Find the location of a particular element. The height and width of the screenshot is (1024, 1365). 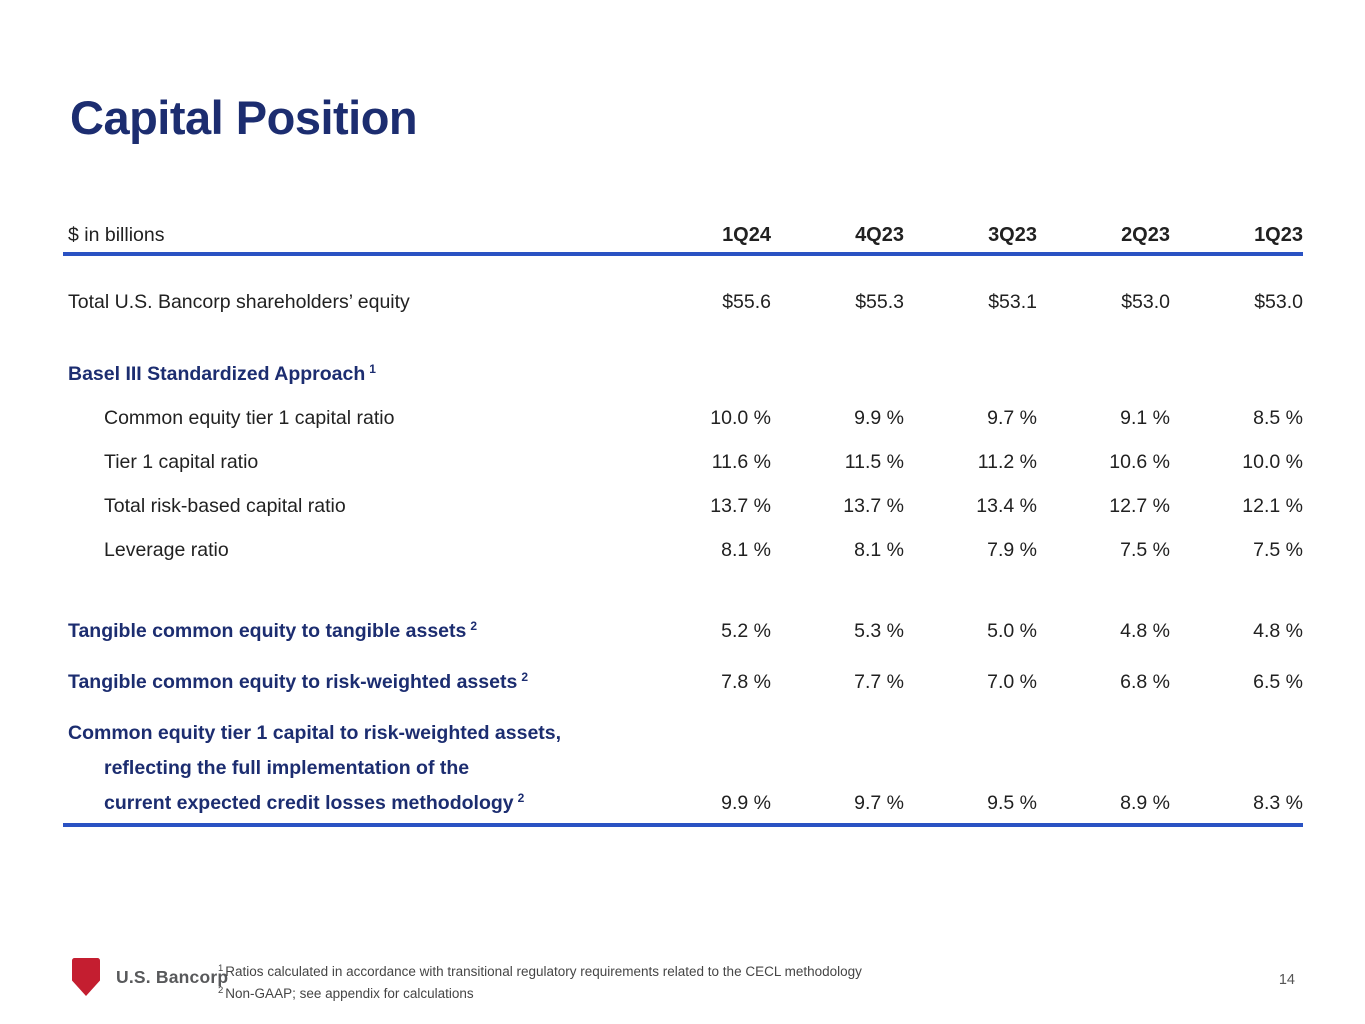

us-bancorp-shield-icon is located at coordinates (86, 977).